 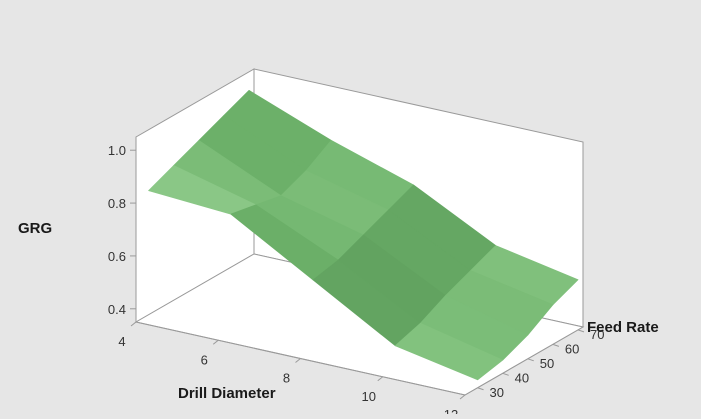 What do you see at coordinates (497, 392) in the screenshot?
I see `y-tick-label: 30` at bounding box center [497, 392].